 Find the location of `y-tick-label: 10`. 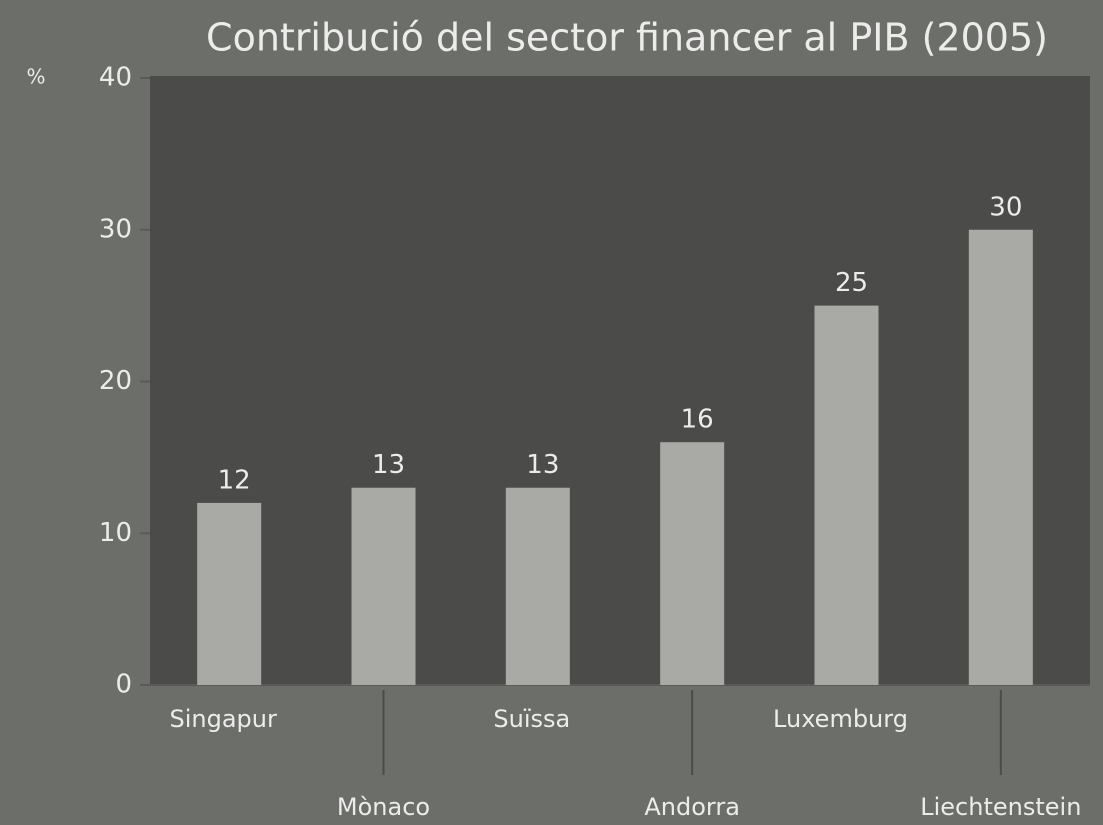

y-tick-label: 10 is located at coordinates (115, 533).